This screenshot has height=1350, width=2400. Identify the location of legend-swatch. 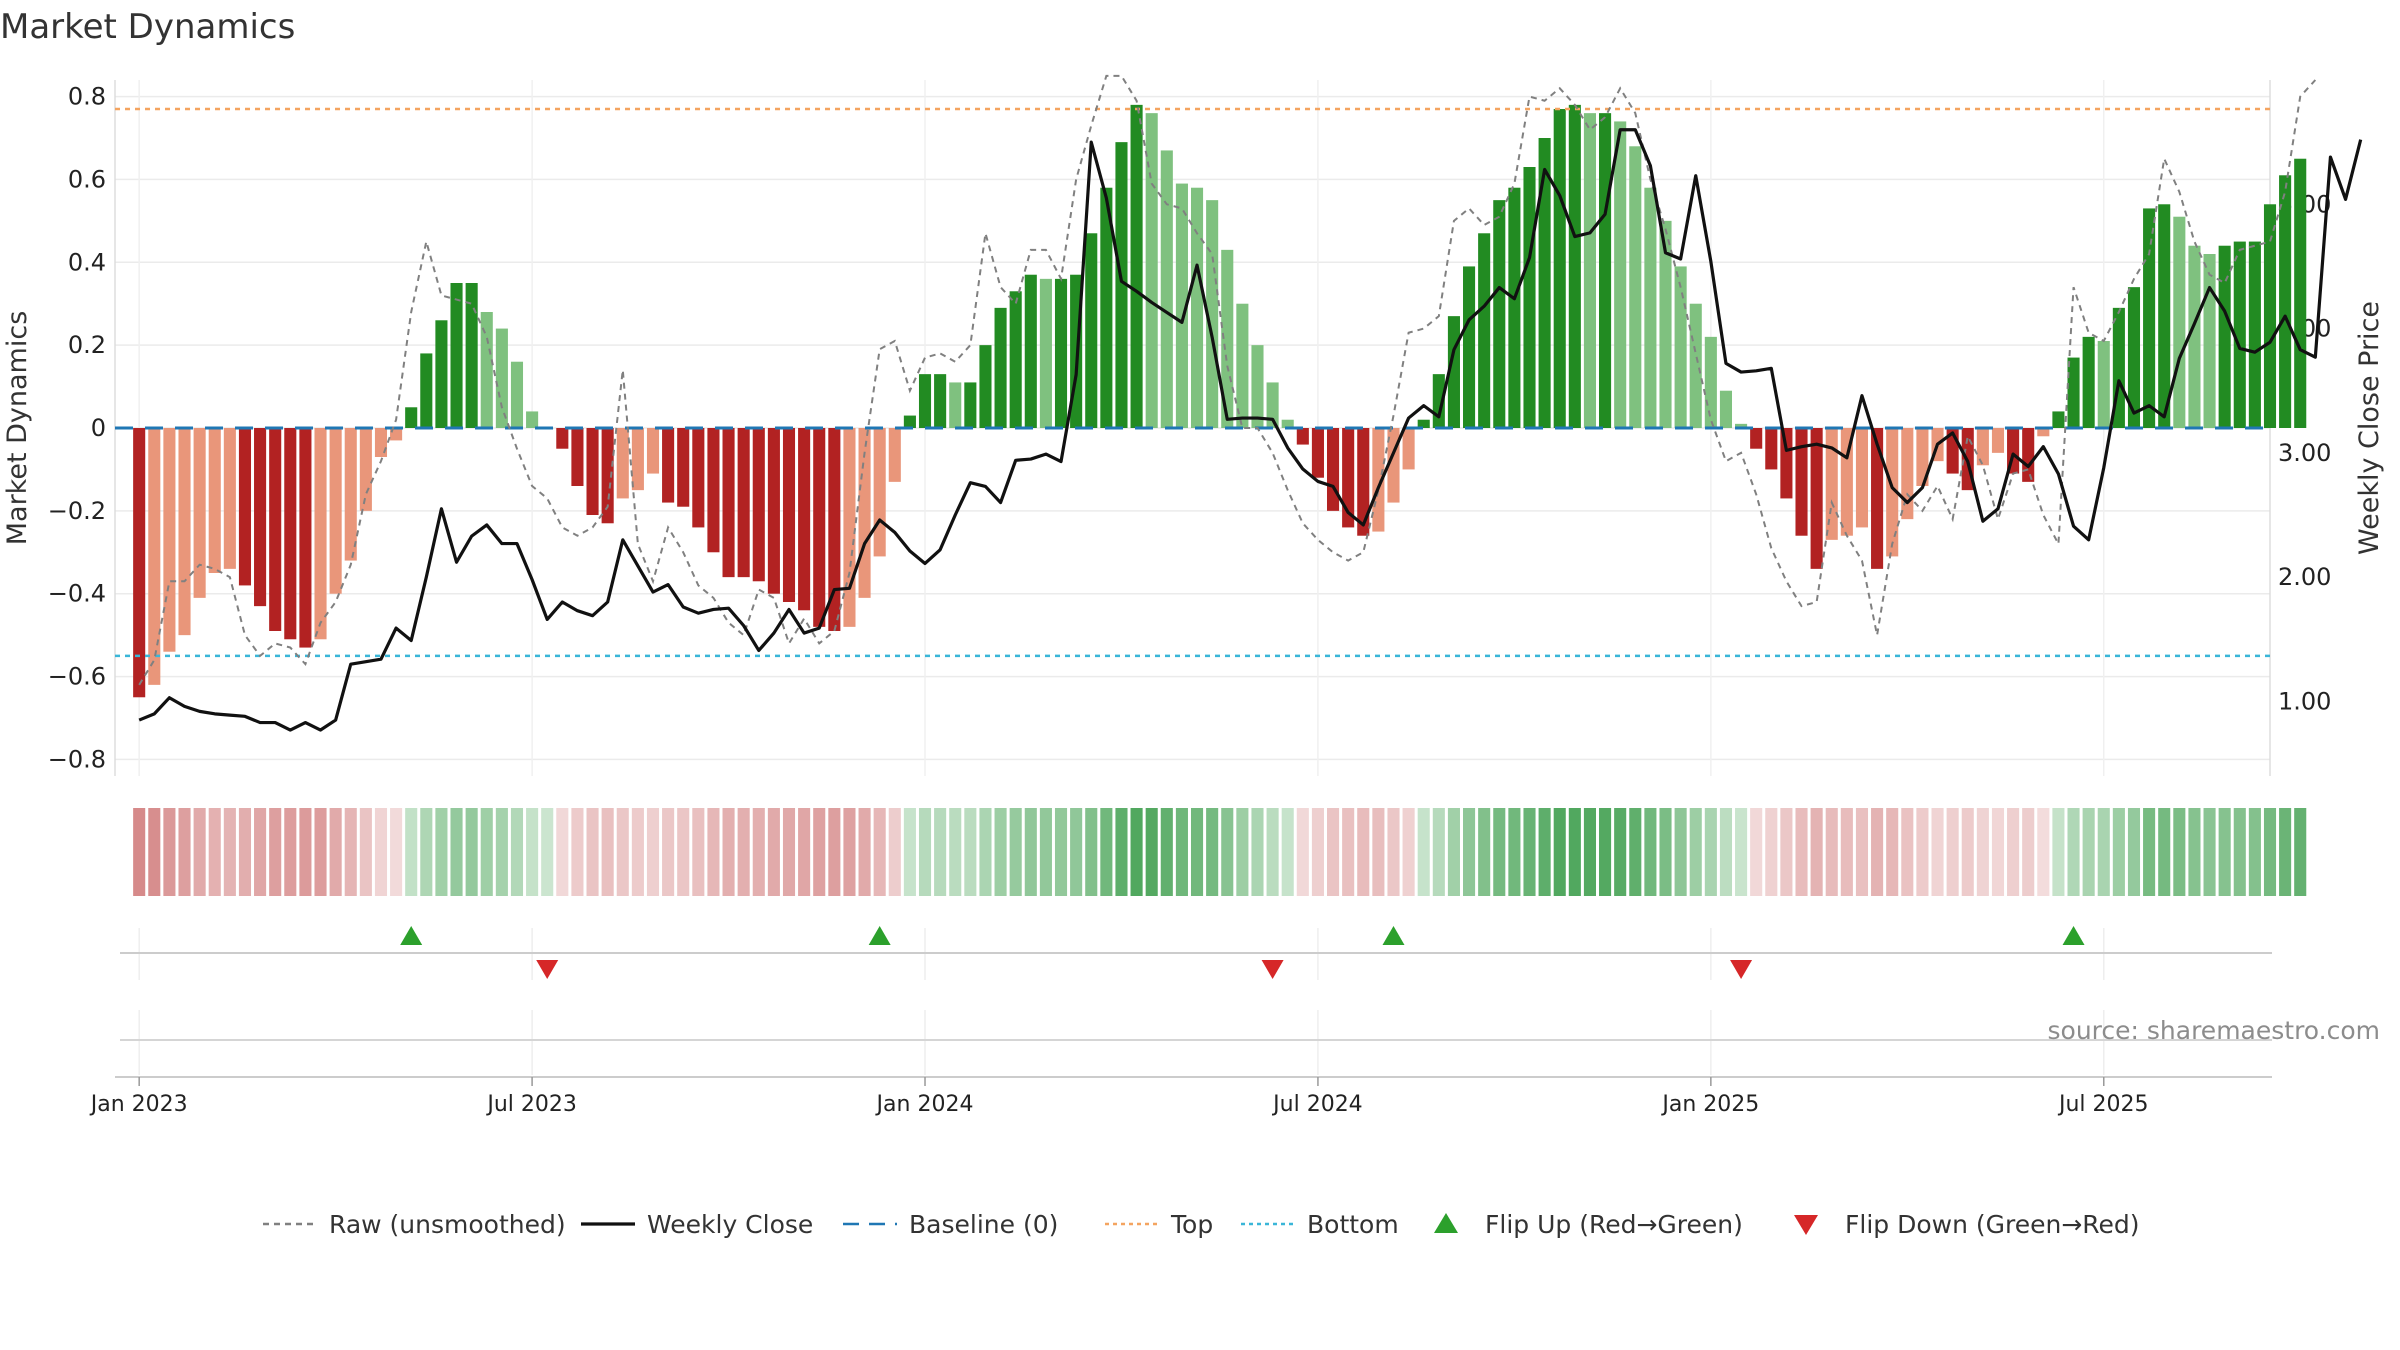
(1446, 1223).